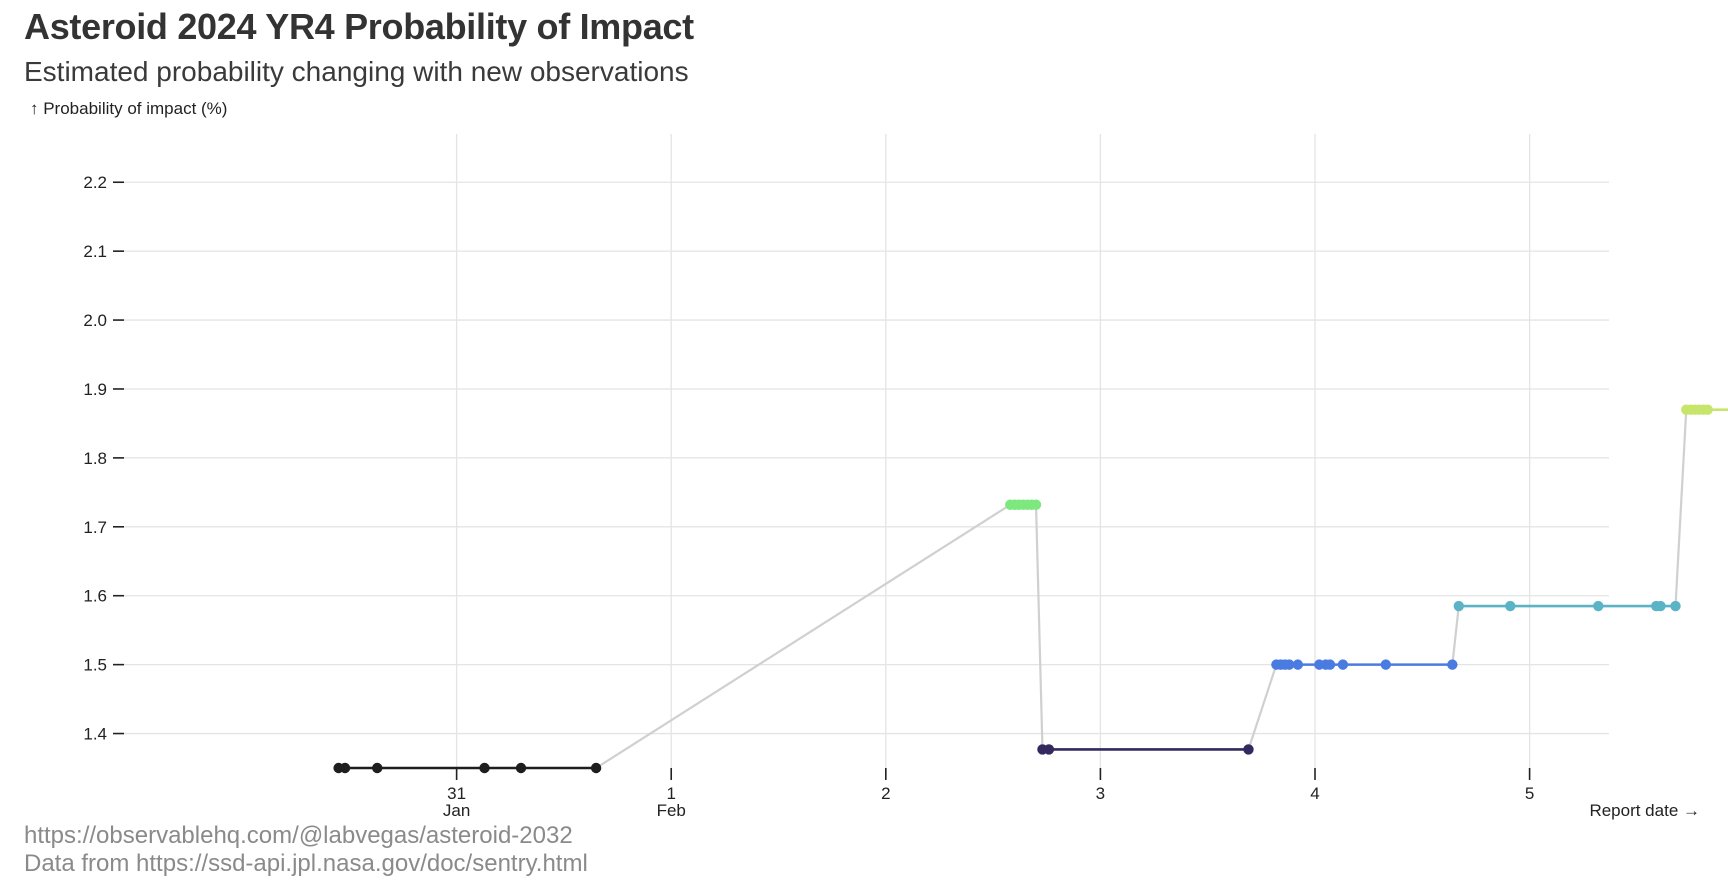 Image resolution: width=1728 pixels, height=894 pixels. Describe the element at coordinates (1100, 793) in the screenshot. I see `x-tick-label: 3` at that location.